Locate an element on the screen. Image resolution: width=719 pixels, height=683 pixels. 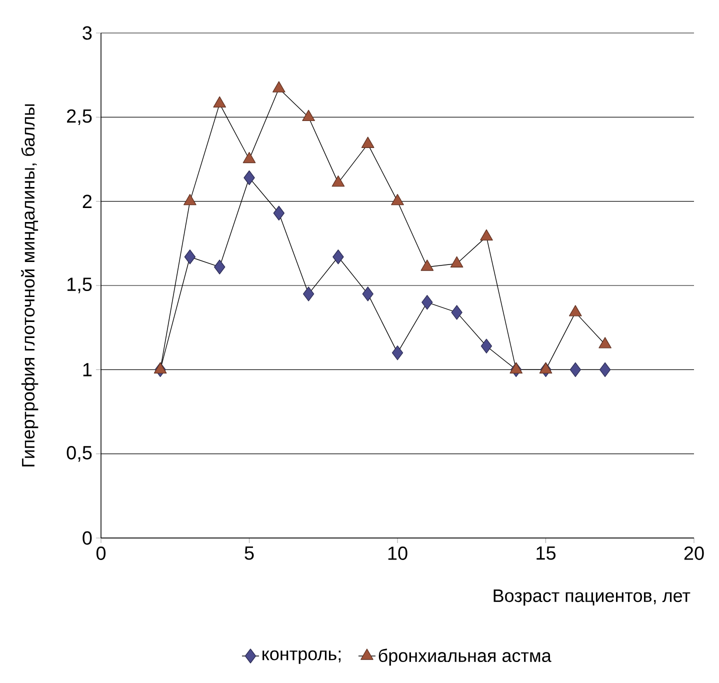
y-tick-label: 1 is located at coordinates (87, 369).